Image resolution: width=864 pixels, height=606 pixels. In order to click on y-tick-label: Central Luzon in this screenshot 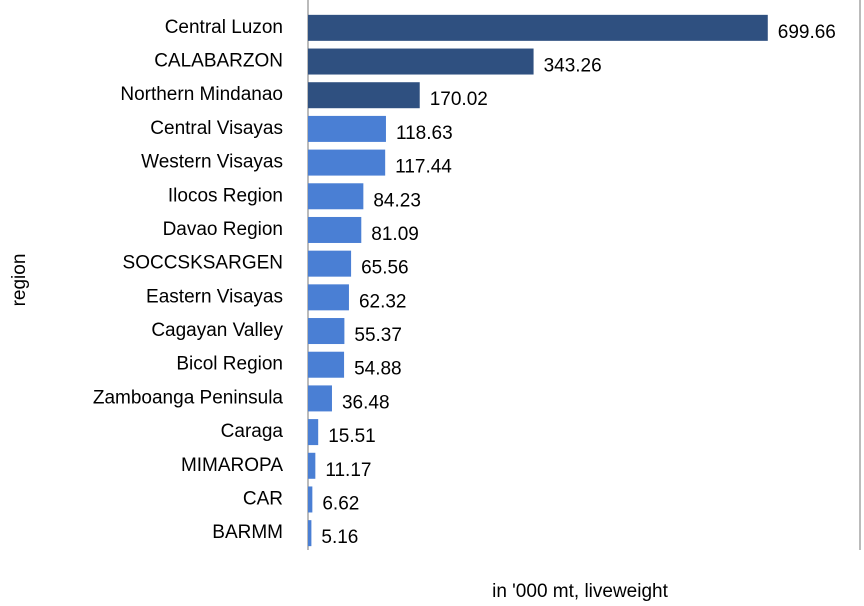, I will do `click(224, 27)`.